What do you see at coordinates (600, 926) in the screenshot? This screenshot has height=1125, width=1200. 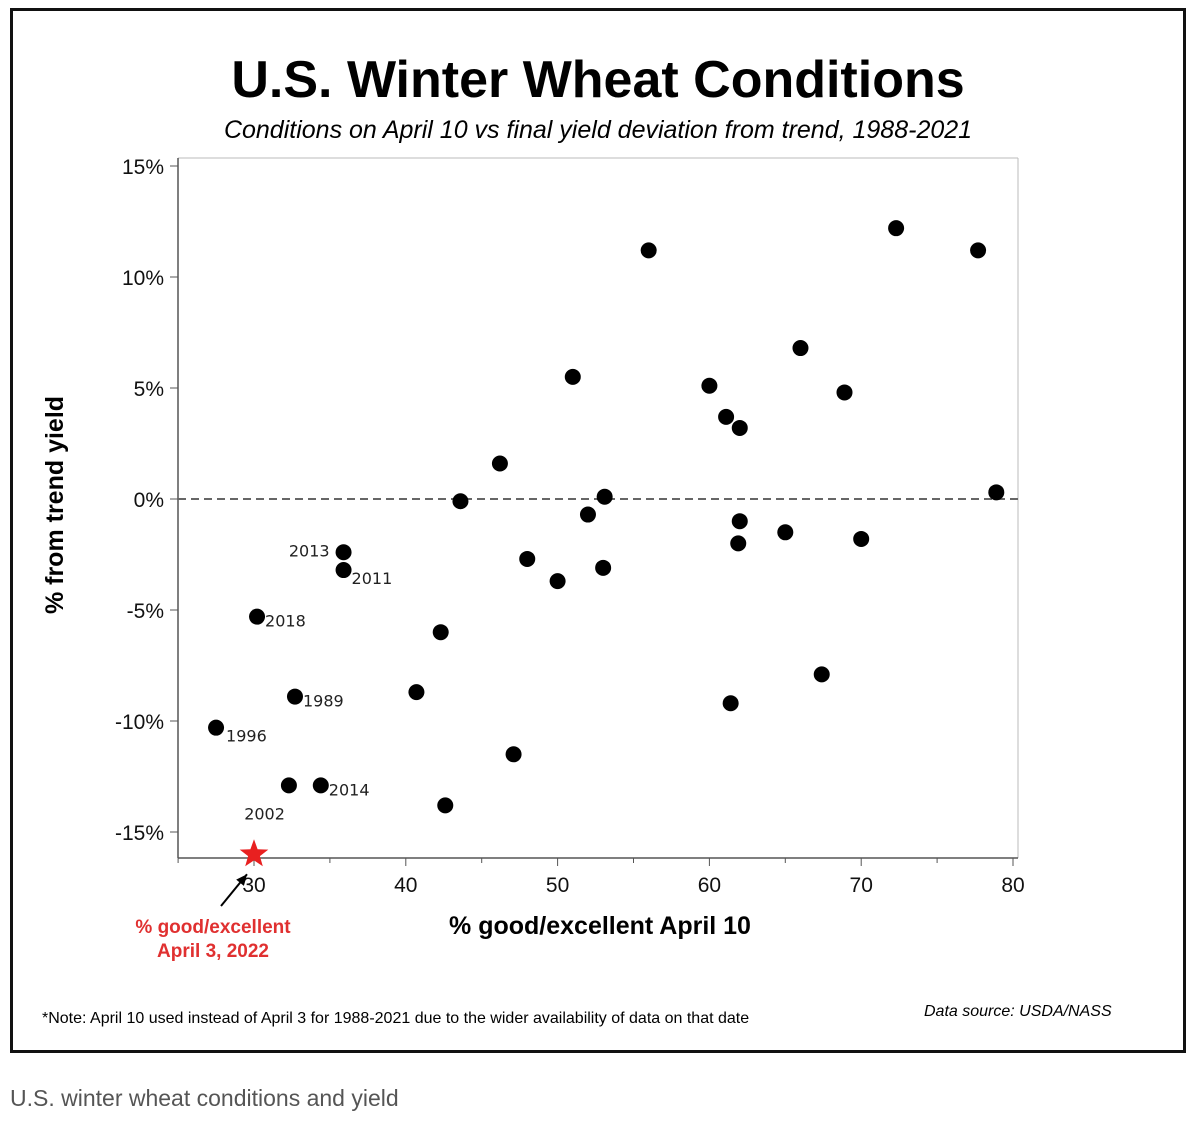 I see `x-axis-label: % good/excellent April 10` at bounding box center [600, 926].